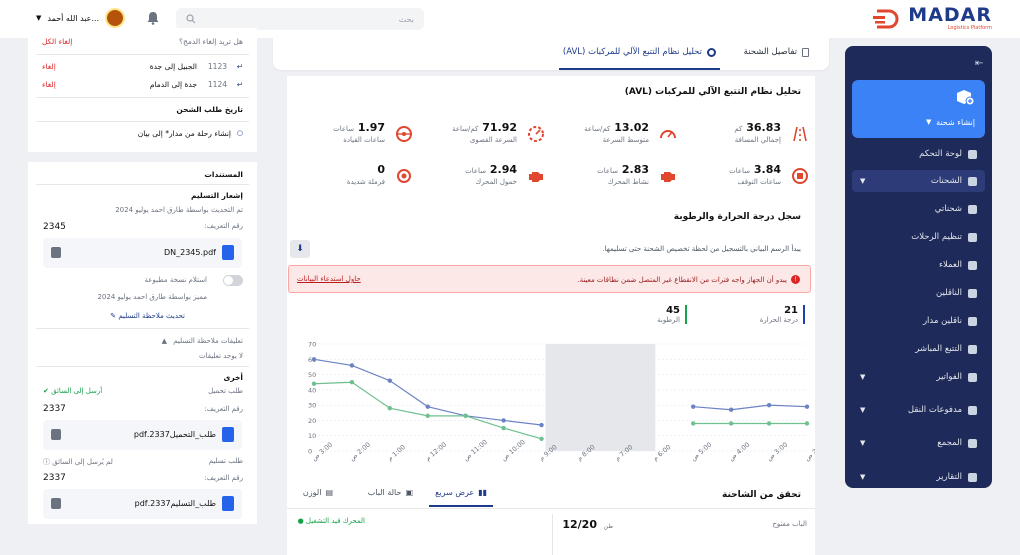 The height and width of the screenshot is (555, 1020). What do you see at coordinates (436, 451) in the screenshot?
I see `x-tick-label: 12:00 م` at bounding box center [436, 451].